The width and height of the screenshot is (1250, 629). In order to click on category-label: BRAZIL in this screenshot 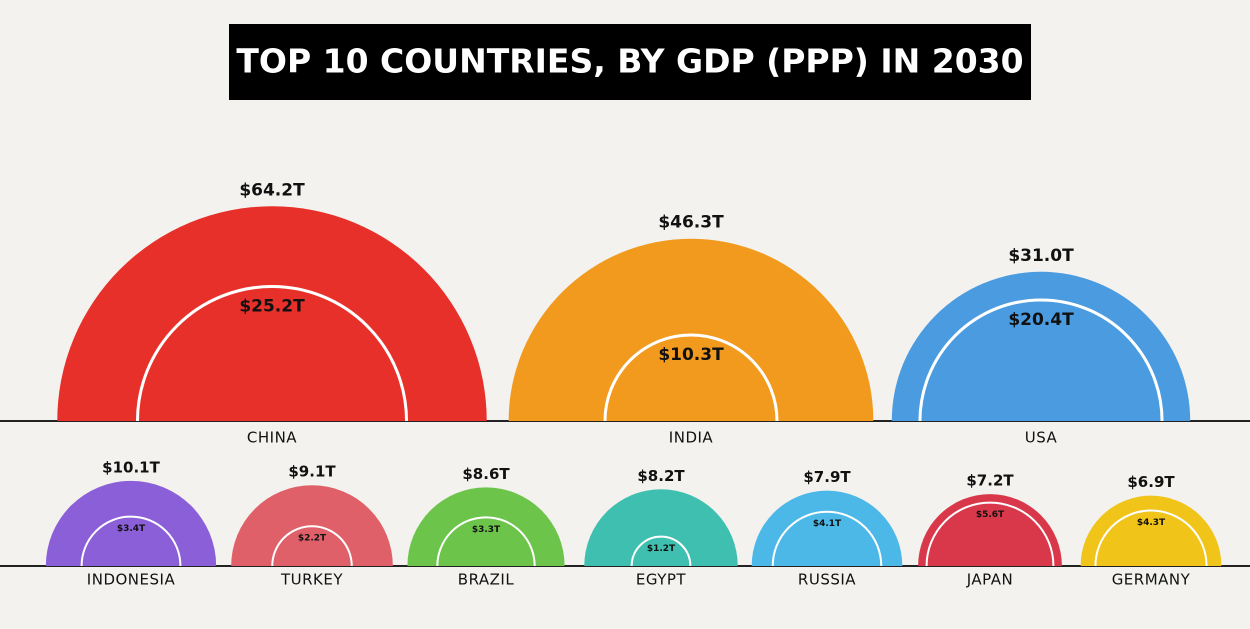, I will do `click(486, 580)`.